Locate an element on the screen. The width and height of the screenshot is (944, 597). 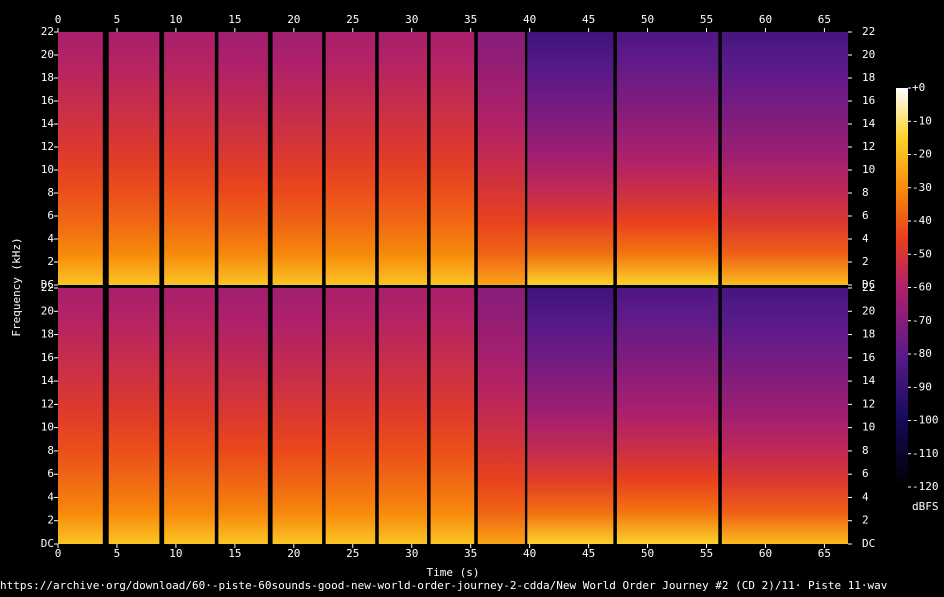
x-tick-label: 45 is located at coordinates (588, 19).